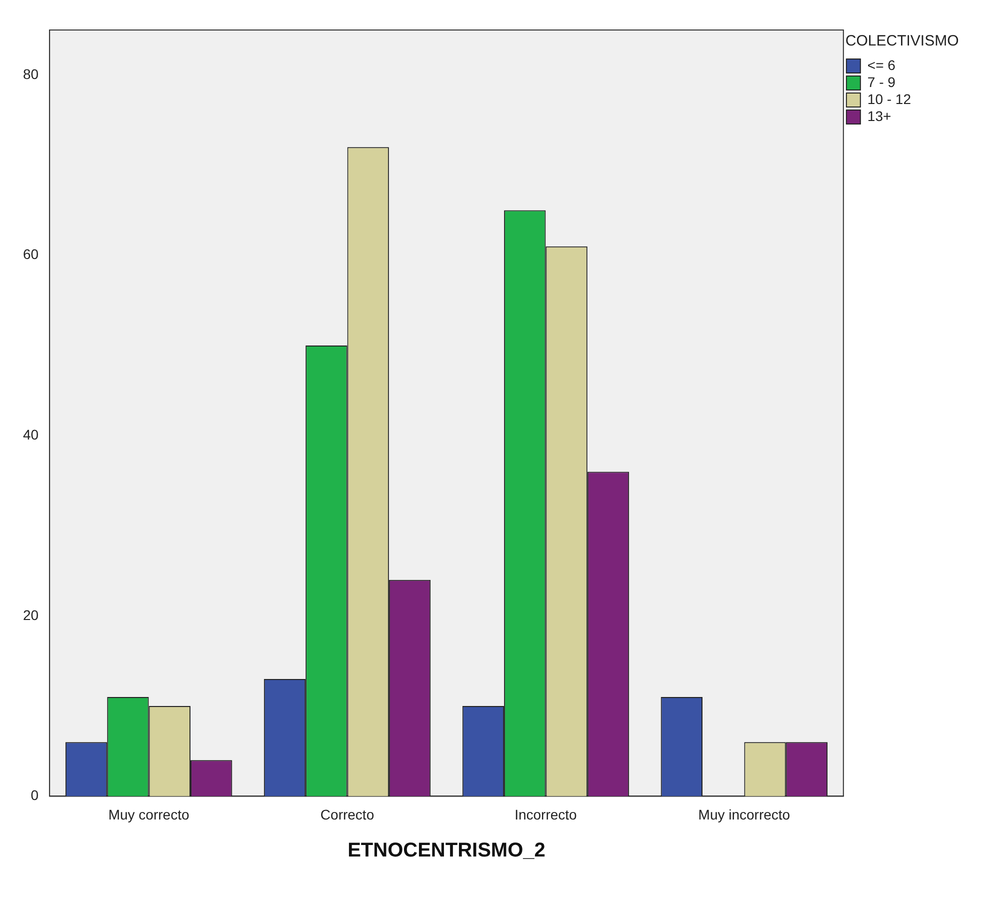  What do you see at coordinates (30, 254) in the screenshot?
I see `y-tick-label: 60` at bounding box center [30, 254].